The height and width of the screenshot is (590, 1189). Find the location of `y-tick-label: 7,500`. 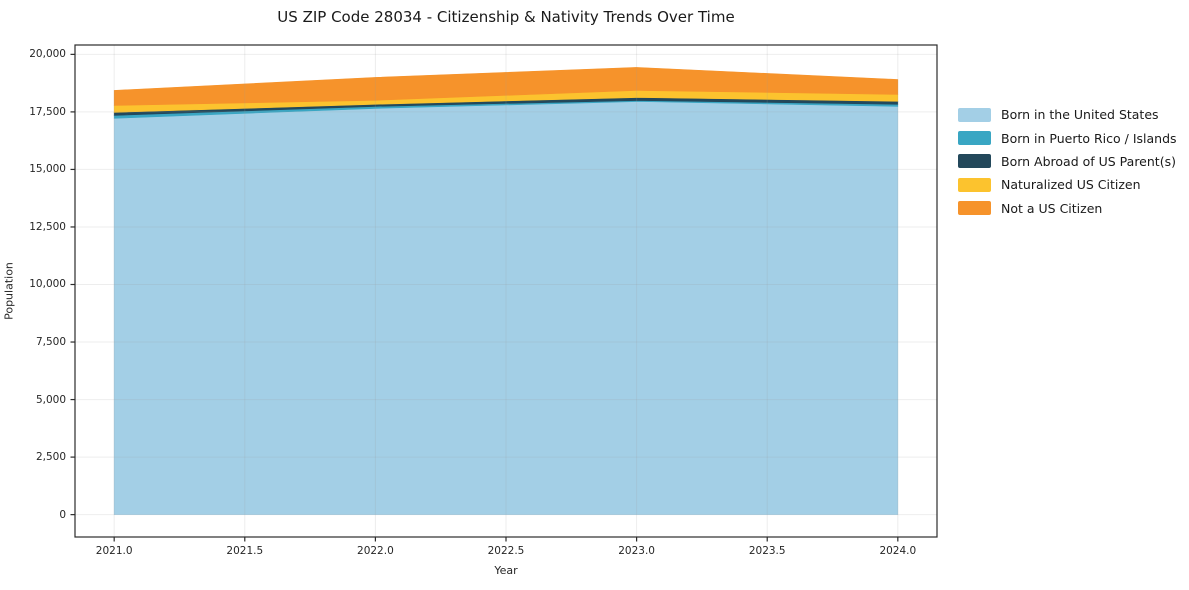

y-tick-label: 7,500 is located at coordinates (50, 342).